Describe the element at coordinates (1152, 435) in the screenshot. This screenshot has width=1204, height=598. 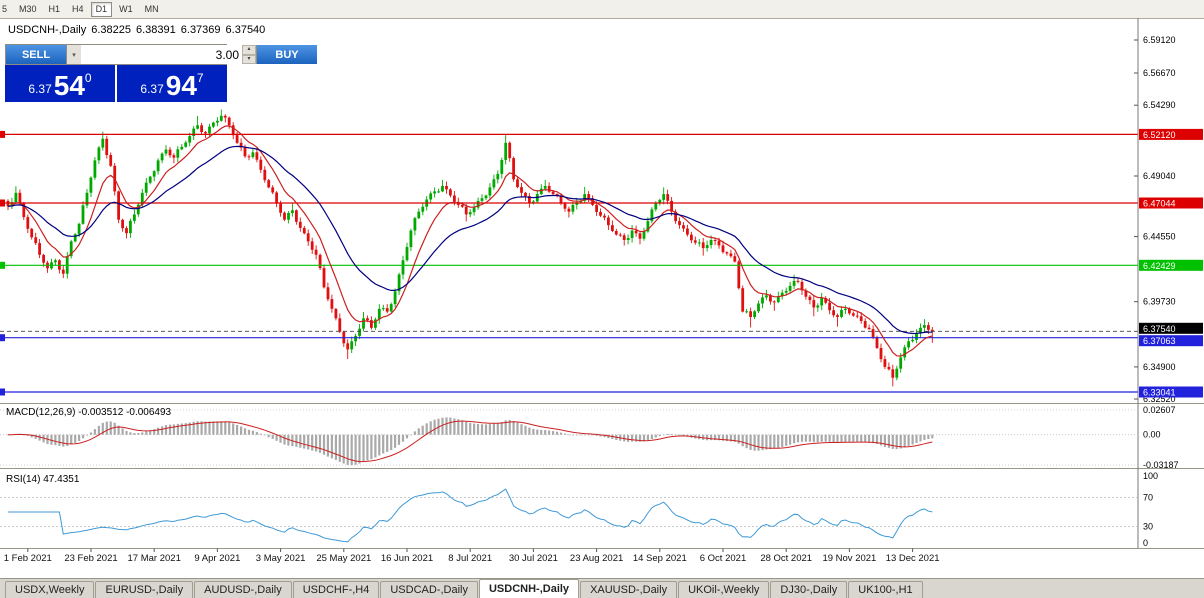
I see `svg-text: 0.00` at that location.